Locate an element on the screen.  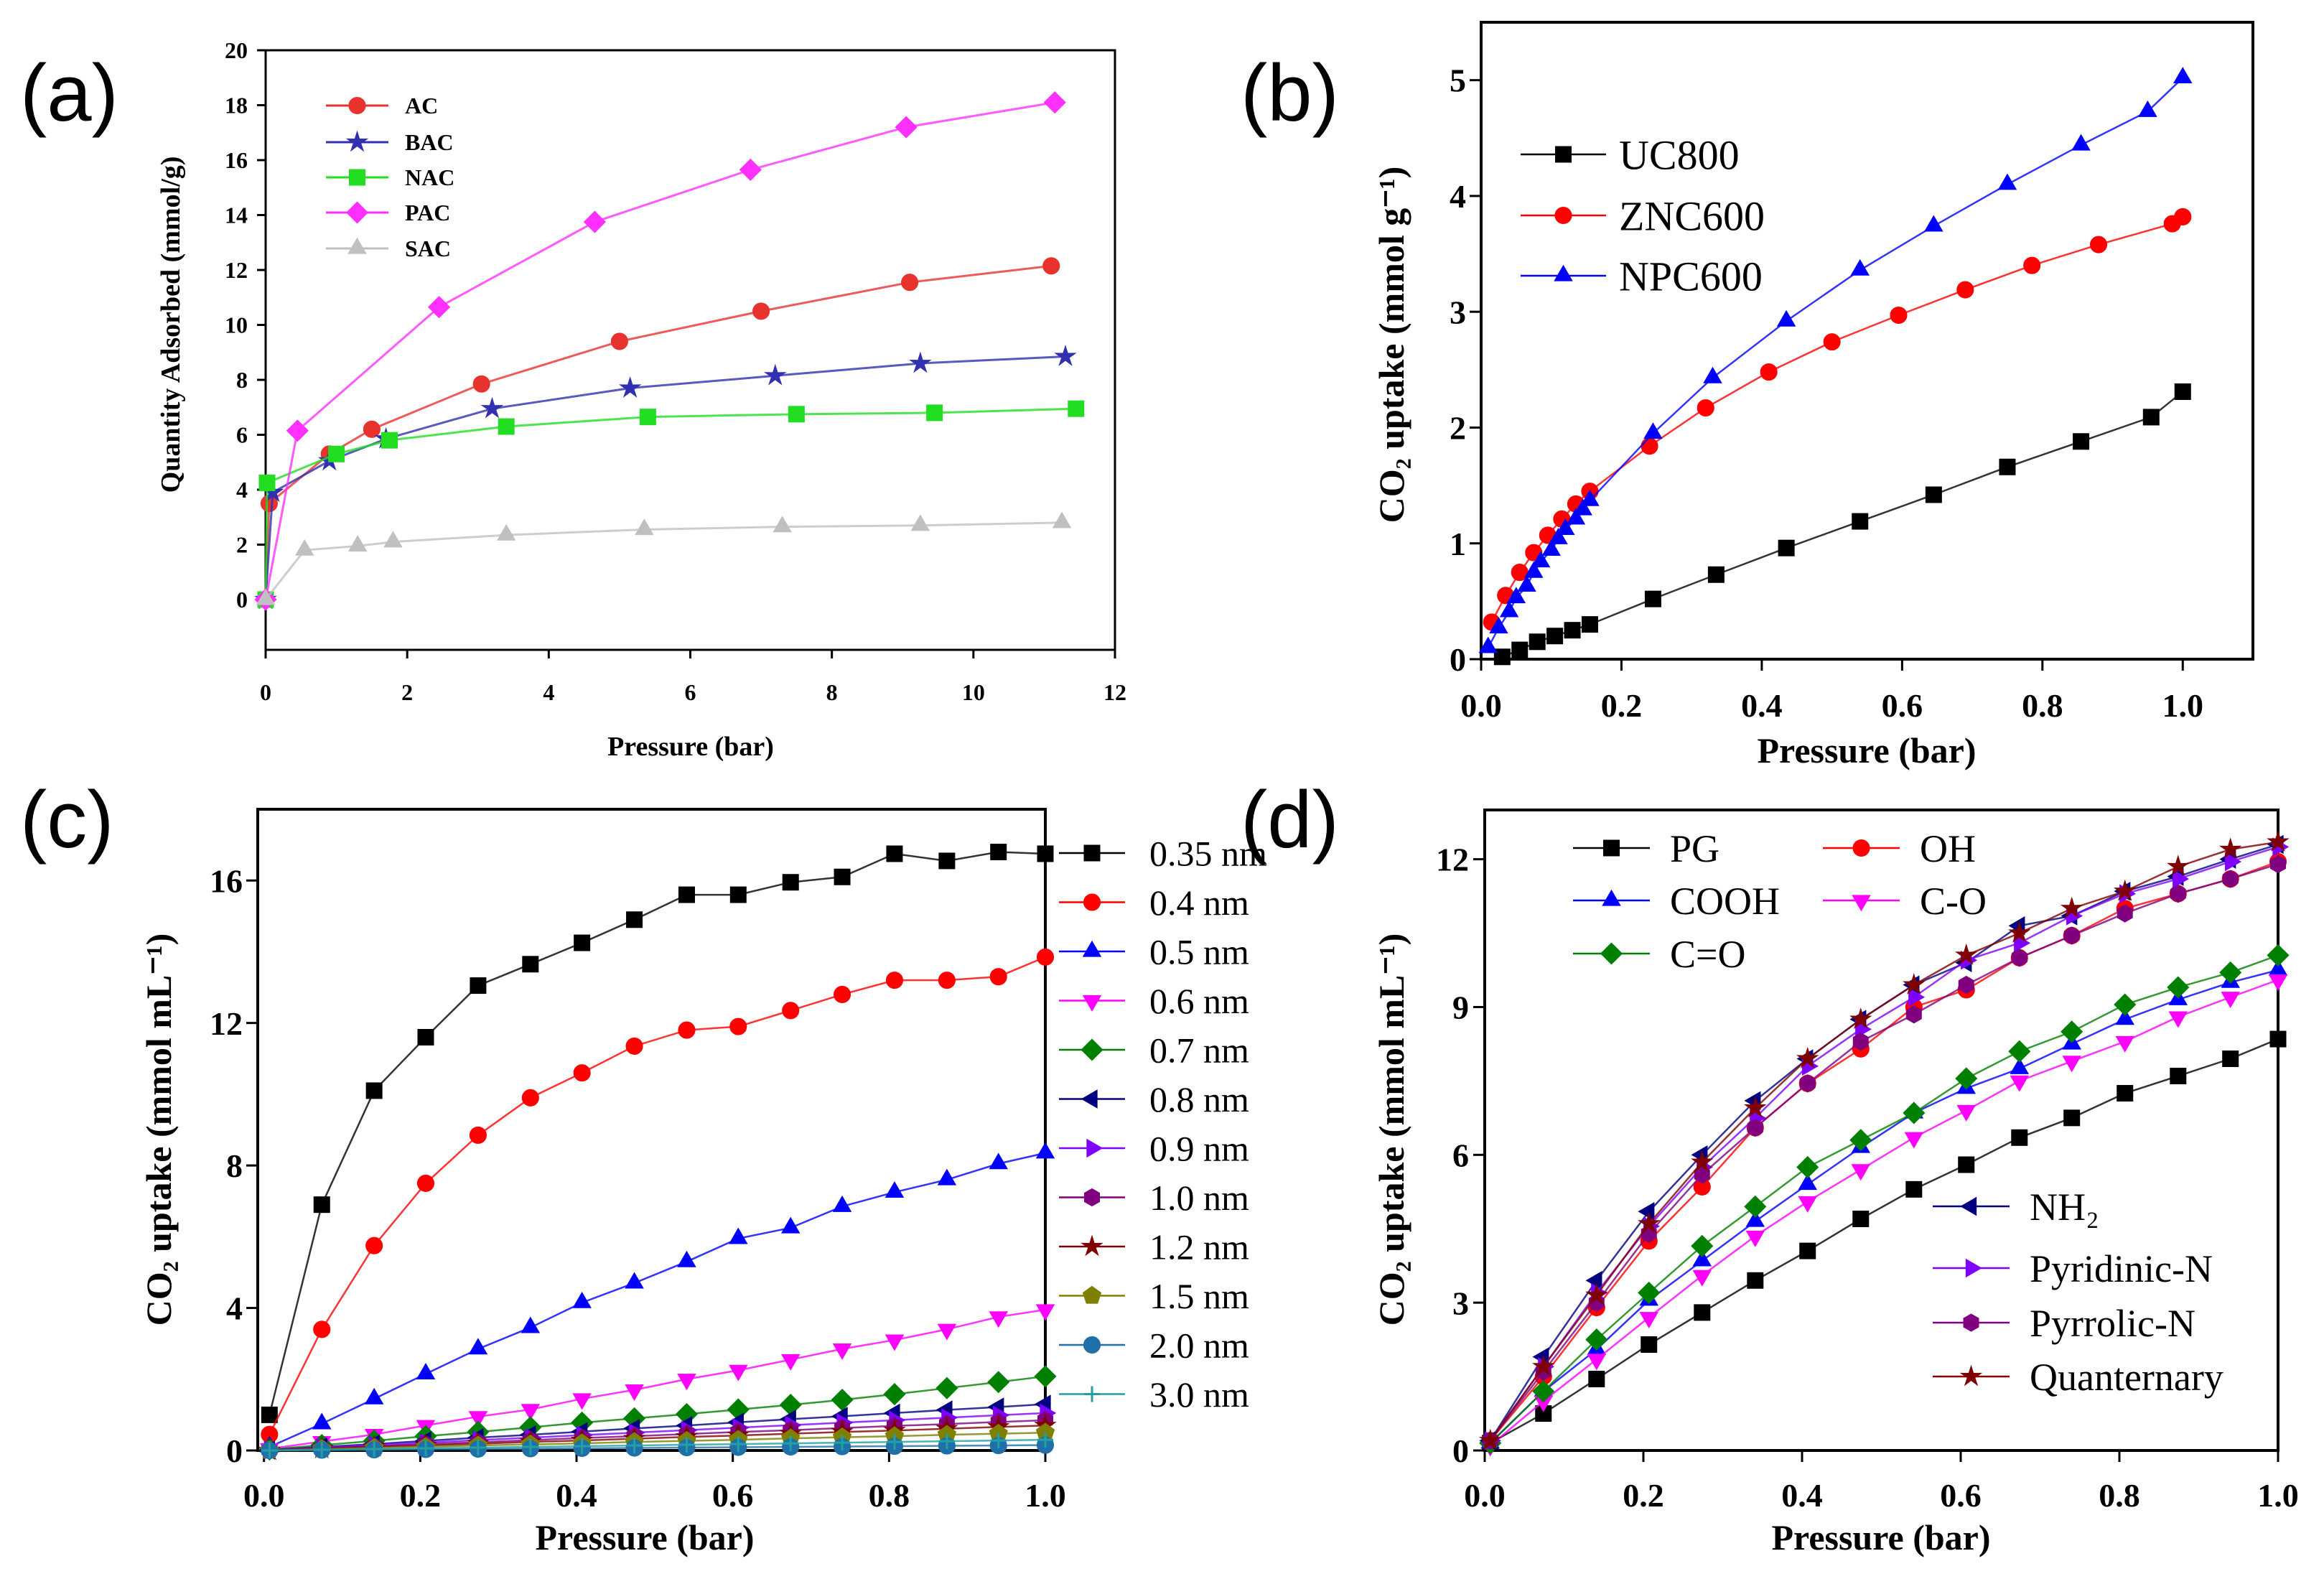
legend-item: PAC is located at coordinates (388, 212).